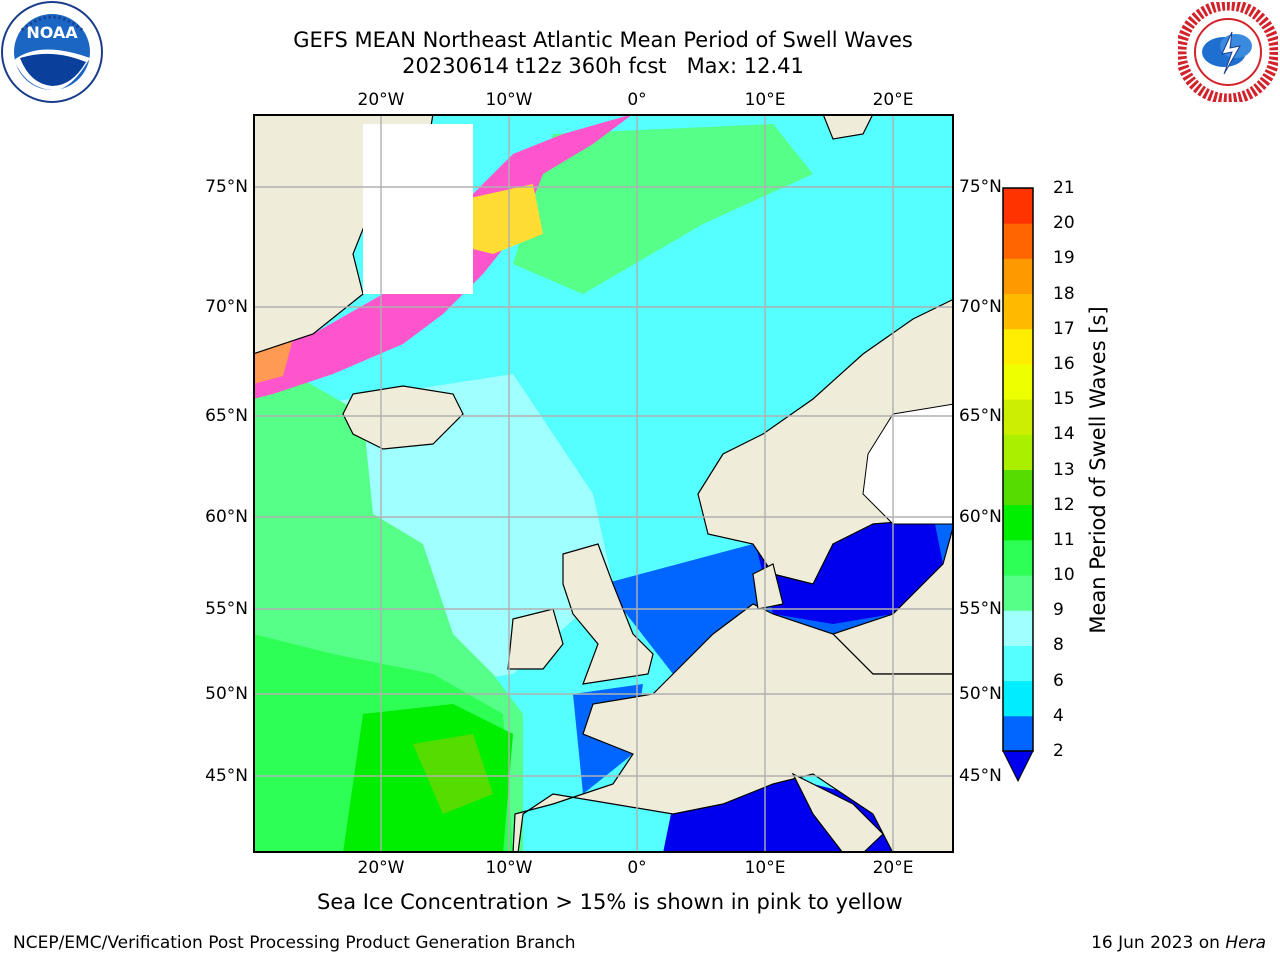 The width and height of the screenshot is (1280, 960). What do you see at coordinates (1064, 188) in the screenshot?
I see `colorbar-tick-label: 21` at bounding box center [1064, 188].